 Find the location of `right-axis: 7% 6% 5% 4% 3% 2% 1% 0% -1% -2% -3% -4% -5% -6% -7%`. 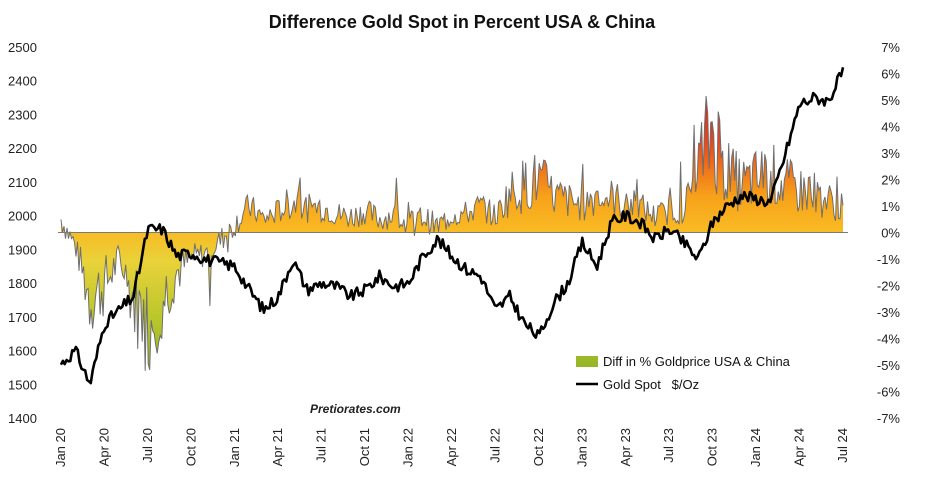

right-axis: 7% 6% 5% 4% 3% 2% 1% 0% -1% -2% -3% -4% -5% -6% -7% is located at coordinates (889, 233).